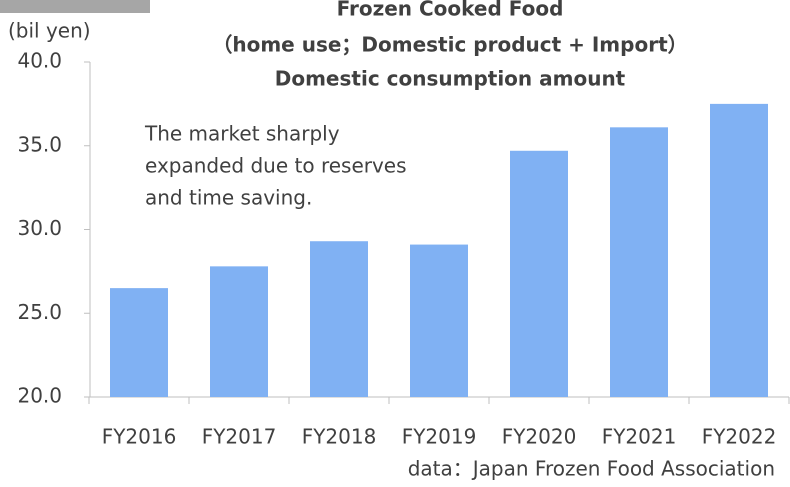  What do you see at coordinates (242, 134) in the screenshot?
I see `annotation: The market sharply` at bounding box center [242, 134].